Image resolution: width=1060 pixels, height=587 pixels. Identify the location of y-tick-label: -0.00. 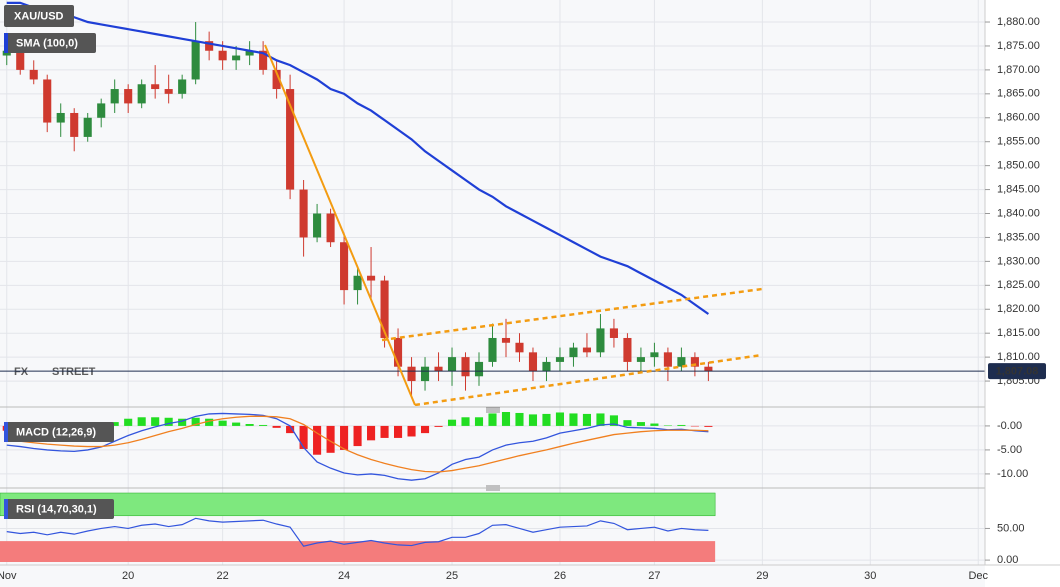
(1009, 426).